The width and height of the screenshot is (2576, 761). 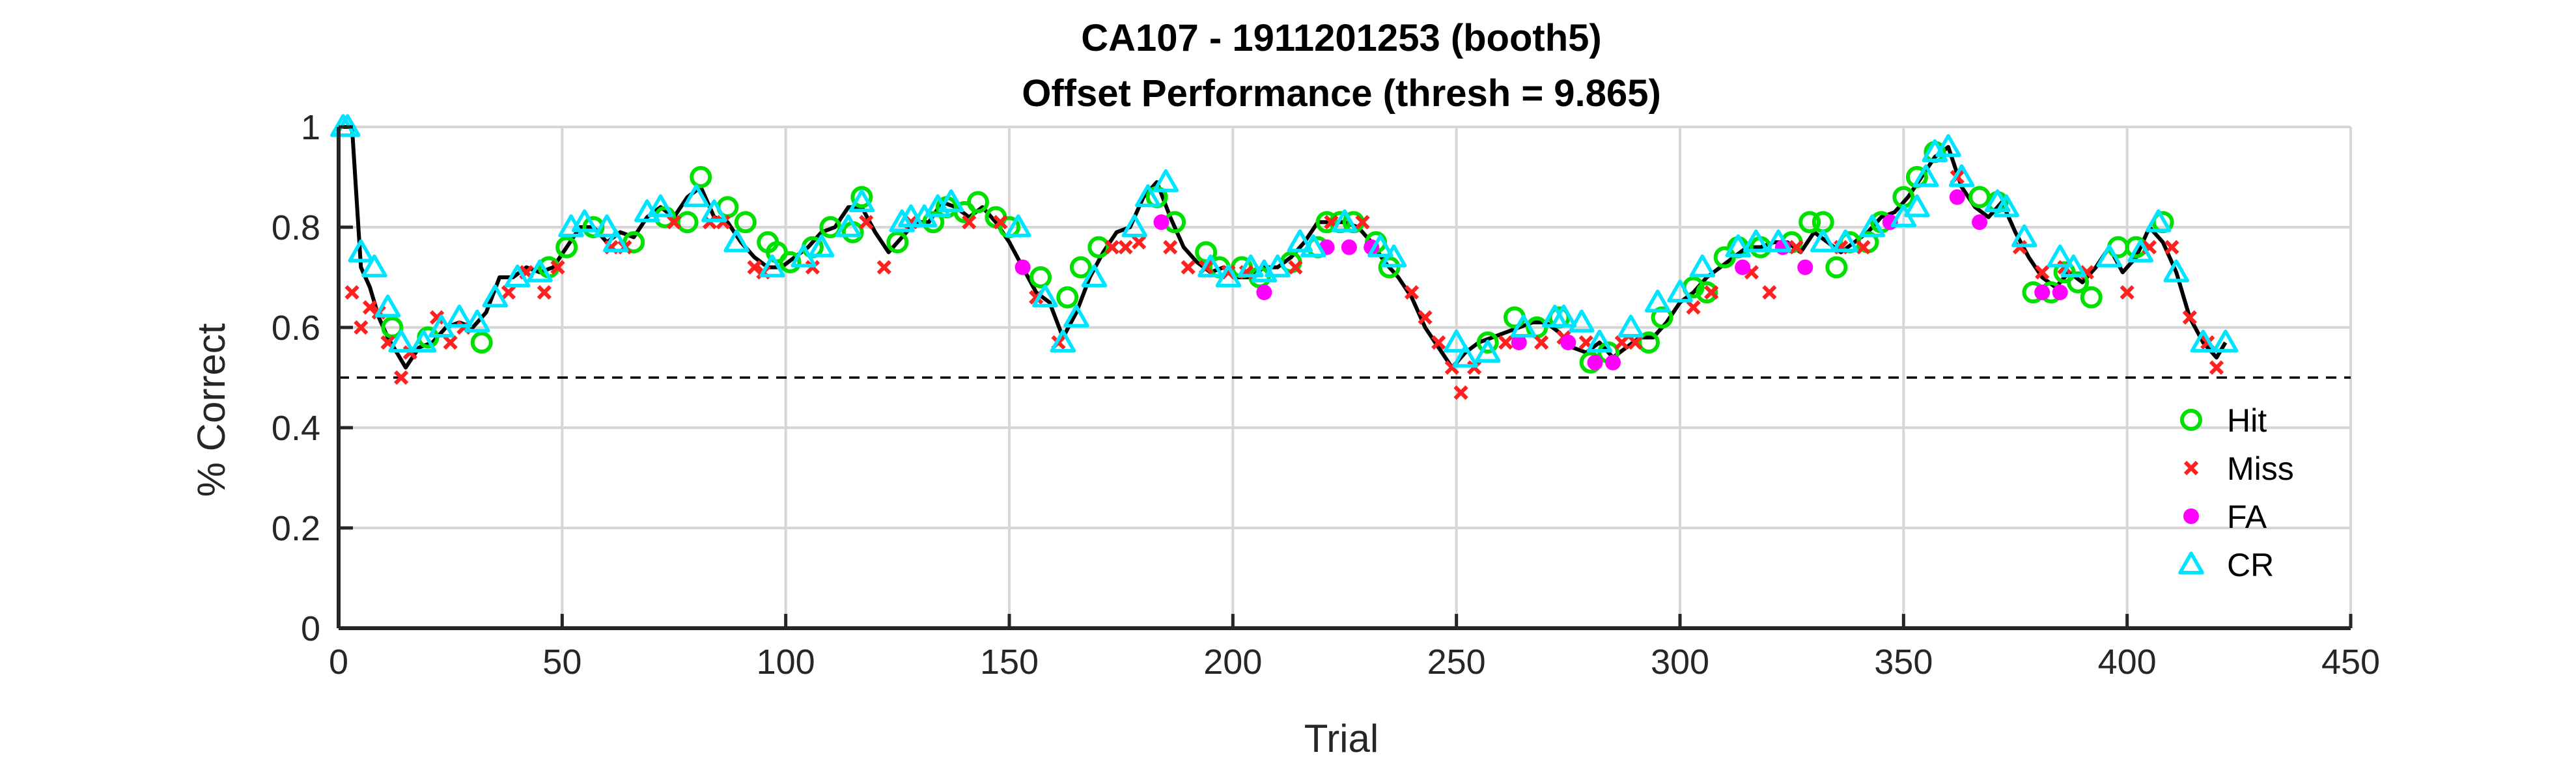 I want to click on x-tick-label: 300, so click(x=1680, y=662).